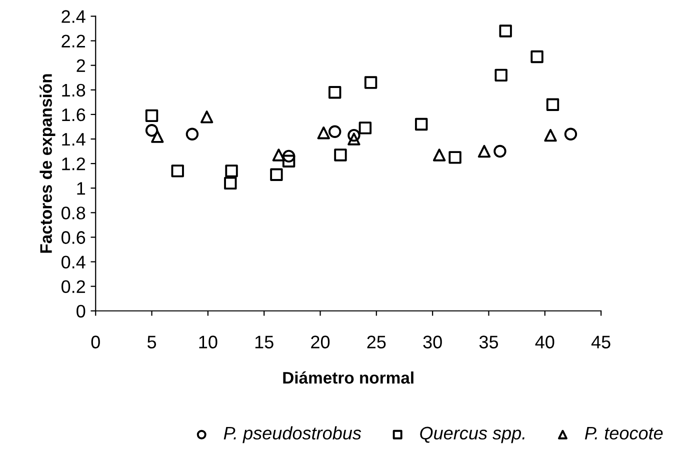 This screenshot has height=464, width=683. Describe the element at coordinates (73, 287) in the screenshot. I see `y-tick-label: 0.2` at that location.